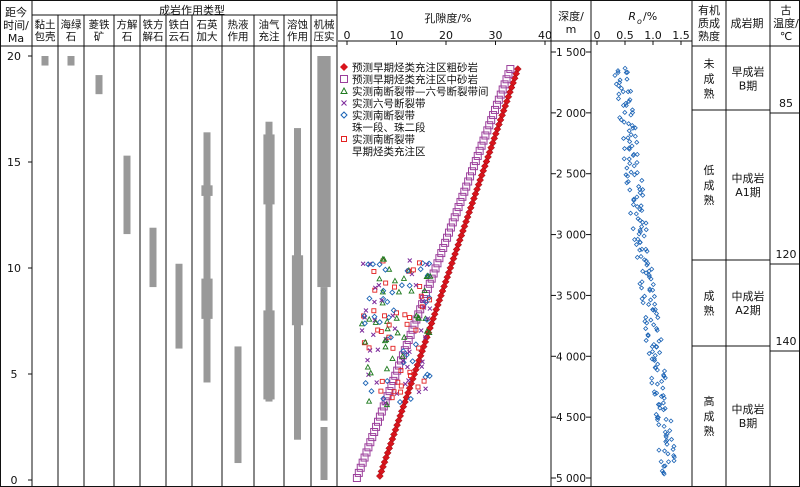  What do you see at coordinates (709, 79) in the screenshot?
I see `maturity-label: 成` at bounding box center [709, 79].